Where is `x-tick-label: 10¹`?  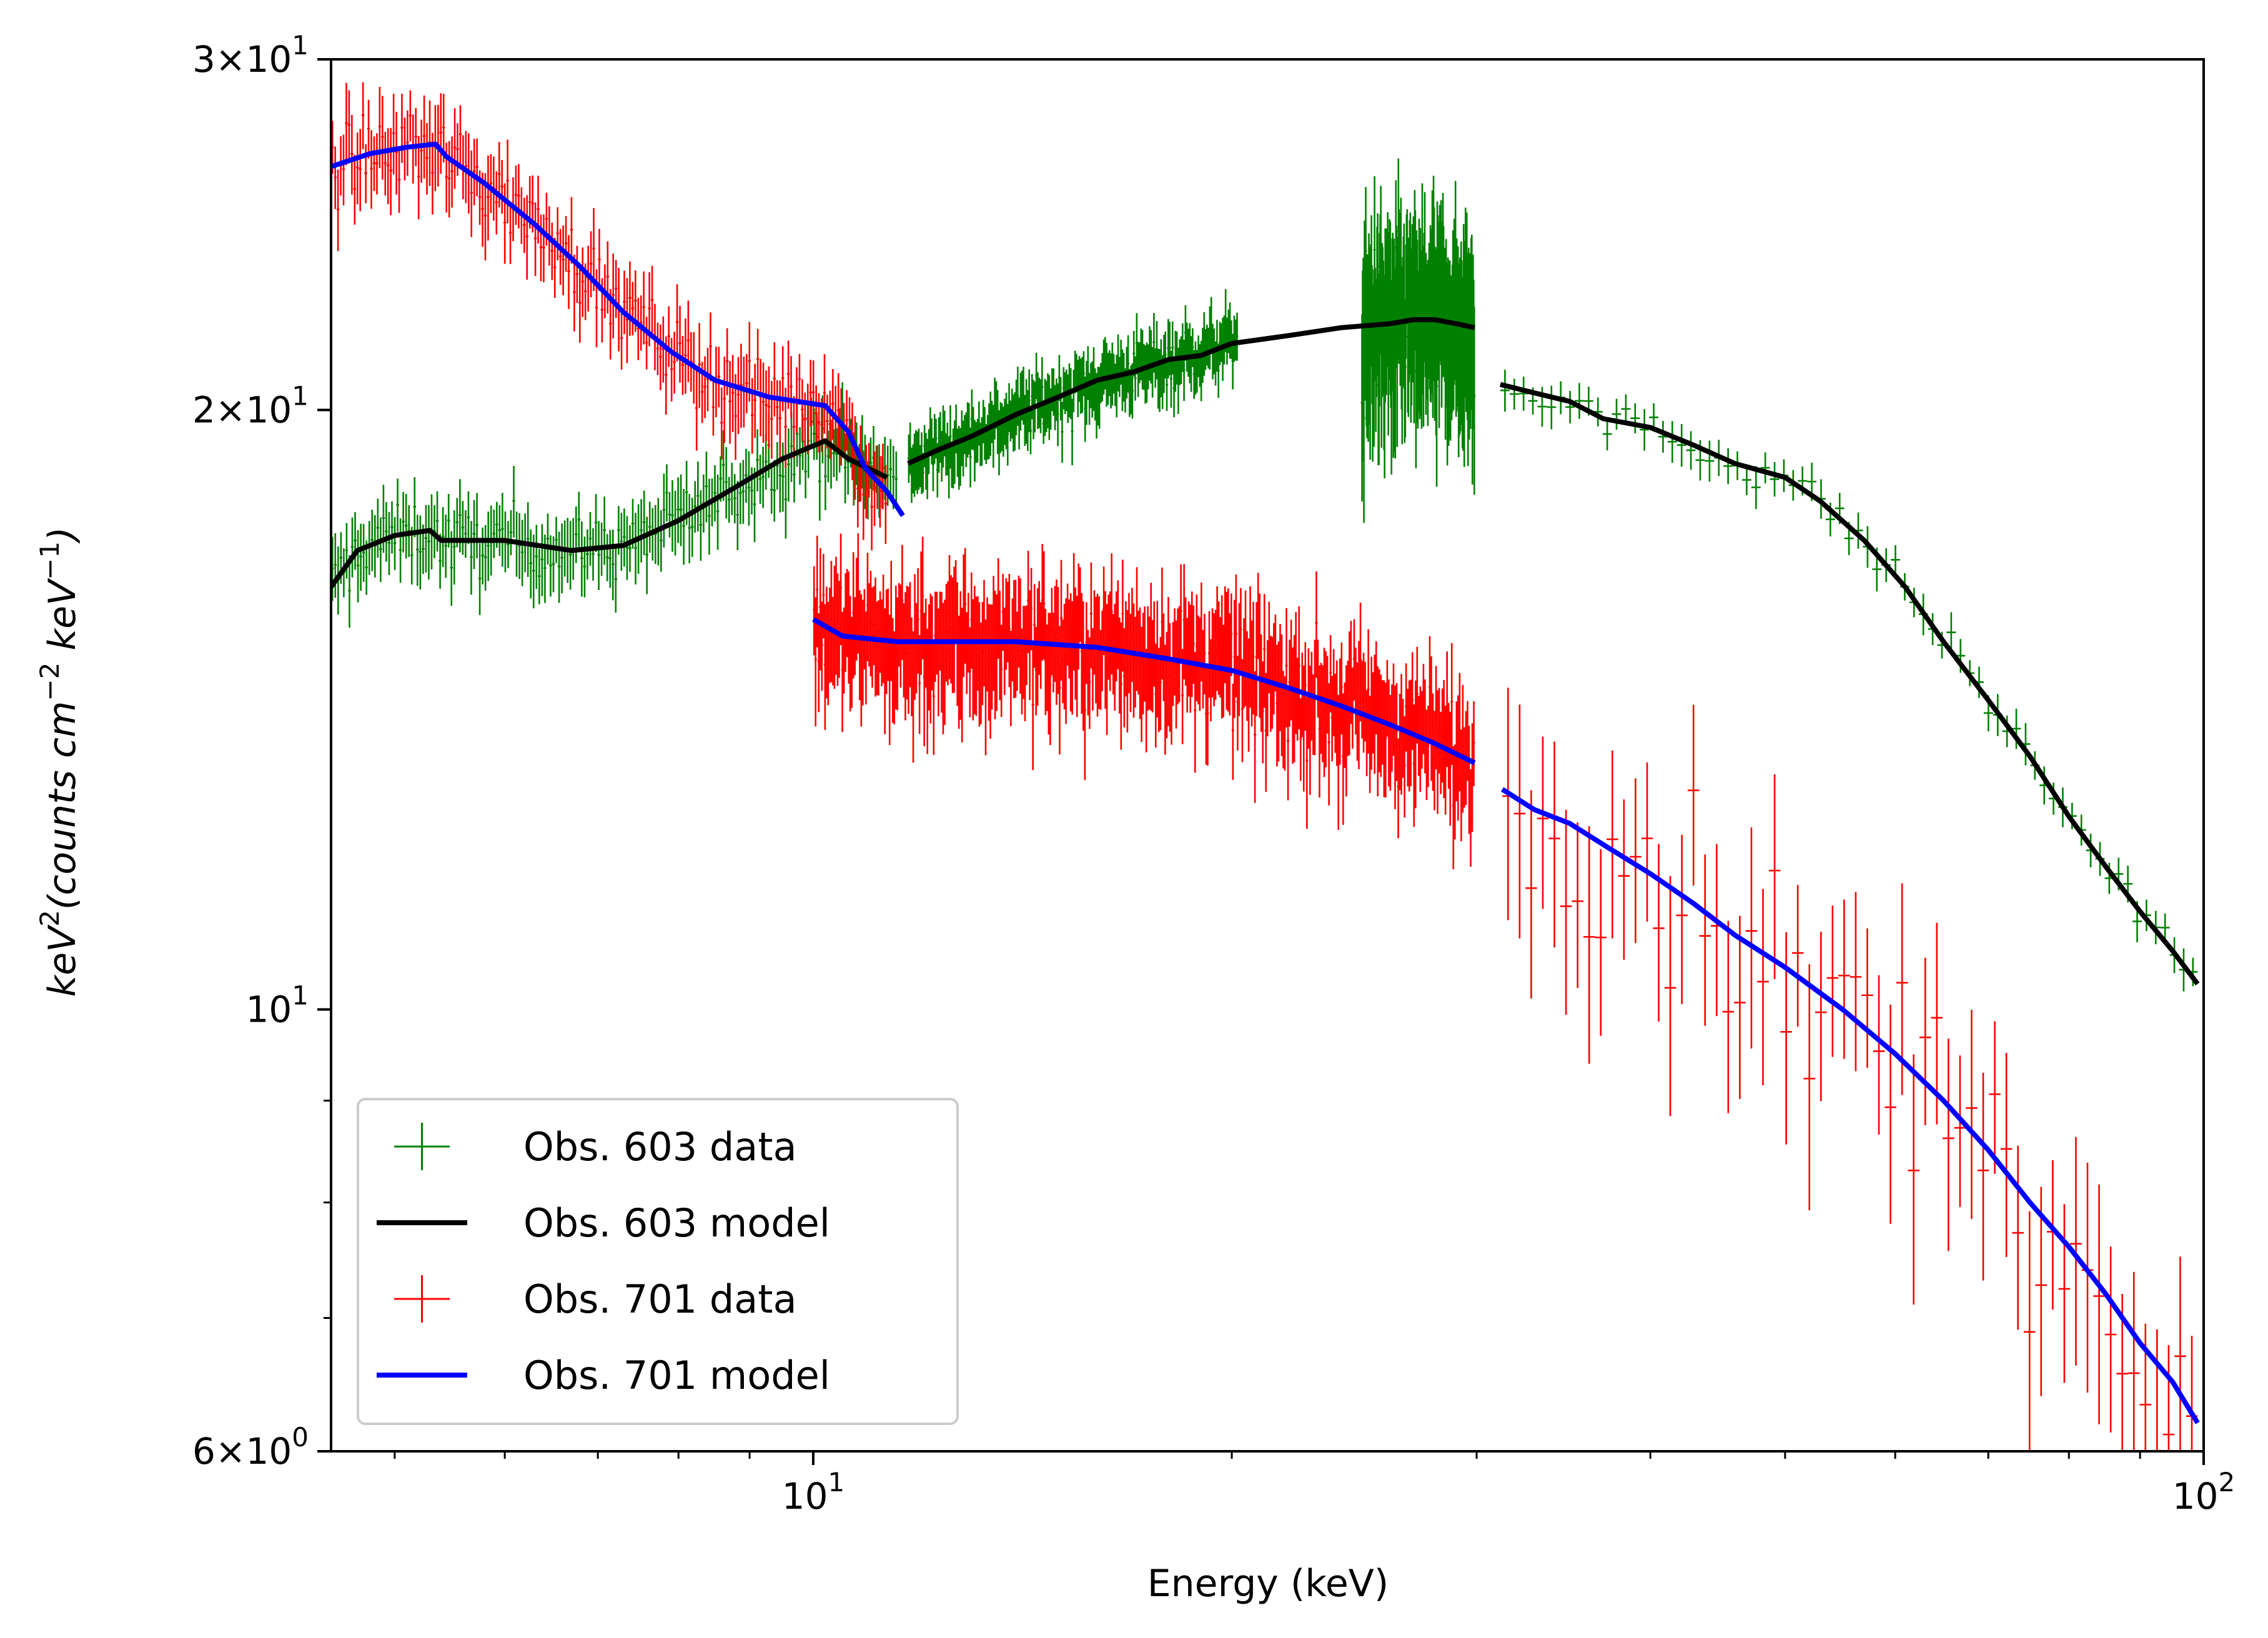
x-tick-label: 10¹ is located at coordinates (813, 1492).